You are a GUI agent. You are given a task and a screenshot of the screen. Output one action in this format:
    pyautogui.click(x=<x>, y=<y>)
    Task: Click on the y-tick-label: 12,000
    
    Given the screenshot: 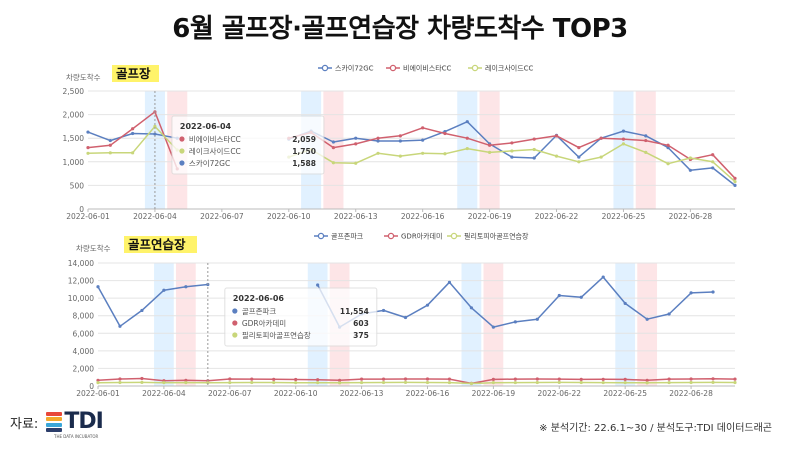 What is the action you would take?
    pyautogui.click(x=81, y=281)
    